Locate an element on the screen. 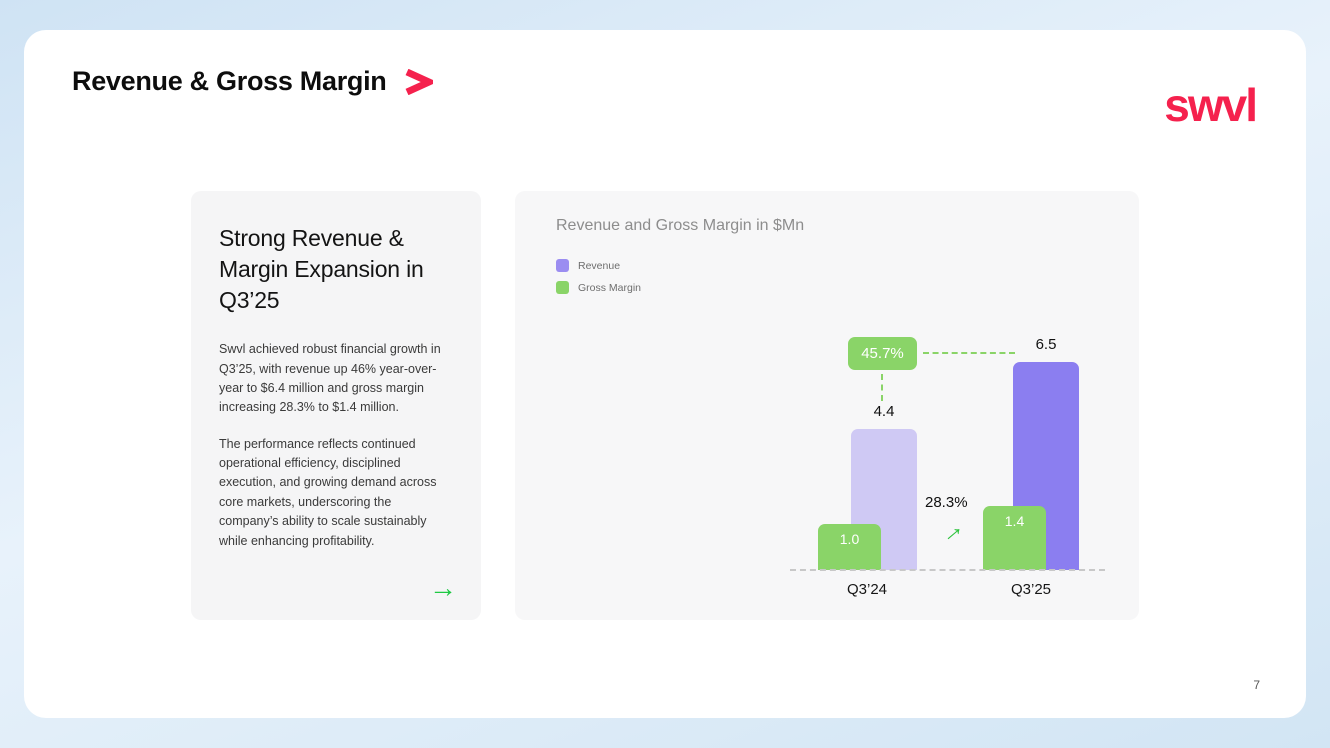 This screenshot has width=1330, height=748. dashed-connector-vertical is located at coordinates (882, 387).